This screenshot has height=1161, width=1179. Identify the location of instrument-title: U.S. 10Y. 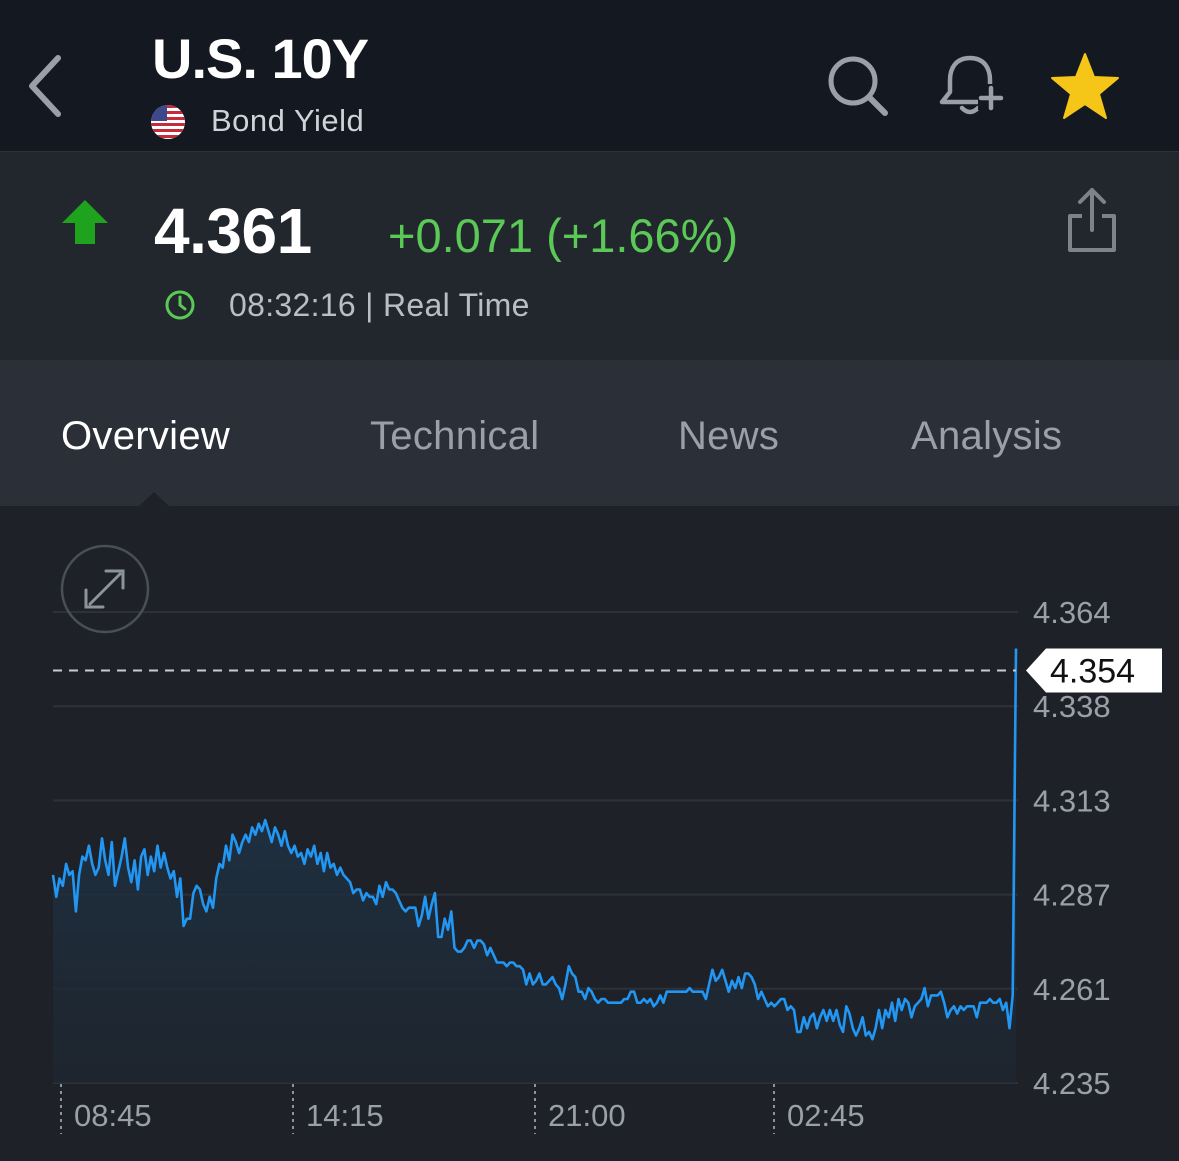
(260, 58).